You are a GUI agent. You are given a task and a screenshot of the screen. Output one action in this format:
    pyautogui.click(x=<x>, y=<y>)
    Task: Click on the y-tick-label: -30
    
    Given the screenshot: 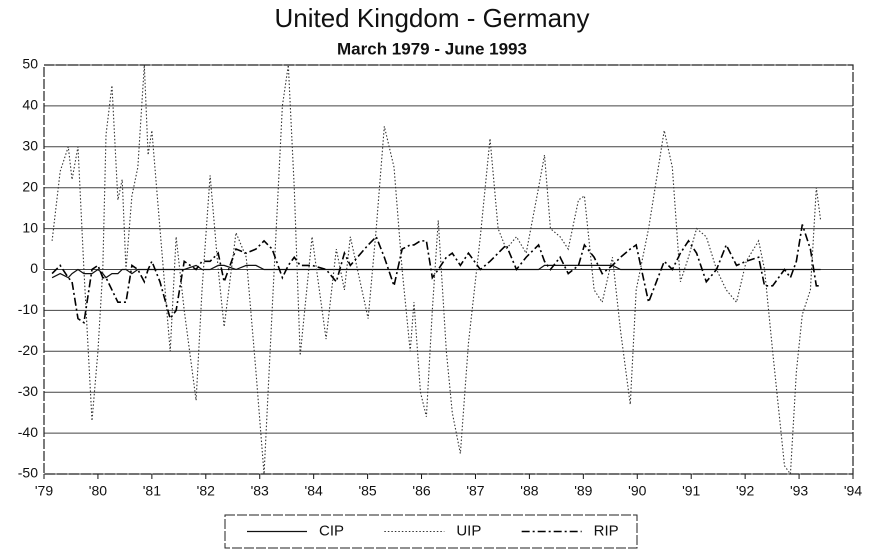 What is the action you would take?
    pyautogui.click(x=28, y=391)
    